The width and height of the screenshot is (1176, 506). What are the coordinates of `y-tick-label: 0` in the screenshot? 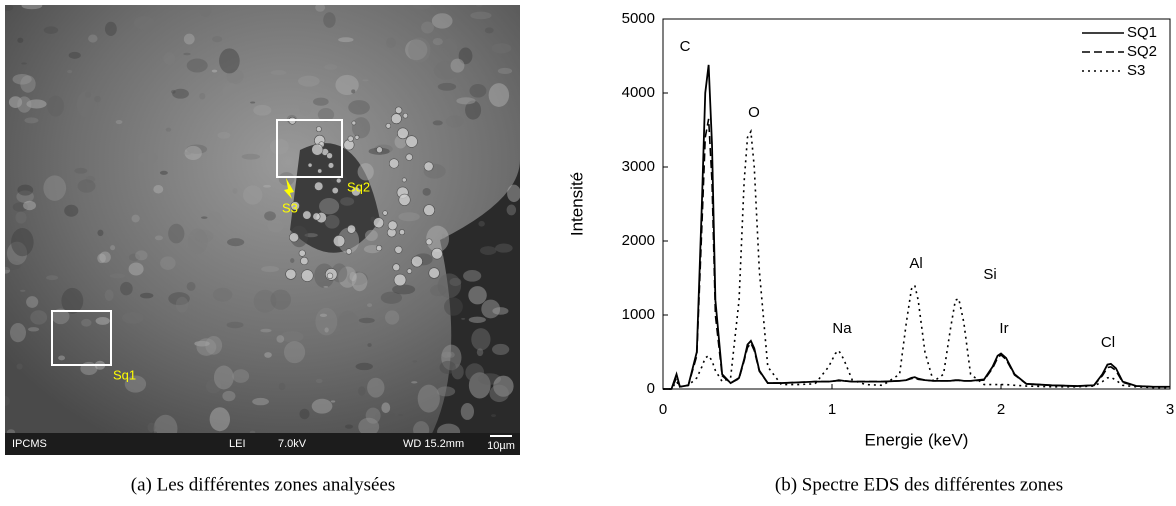 It's located at (651, 388).